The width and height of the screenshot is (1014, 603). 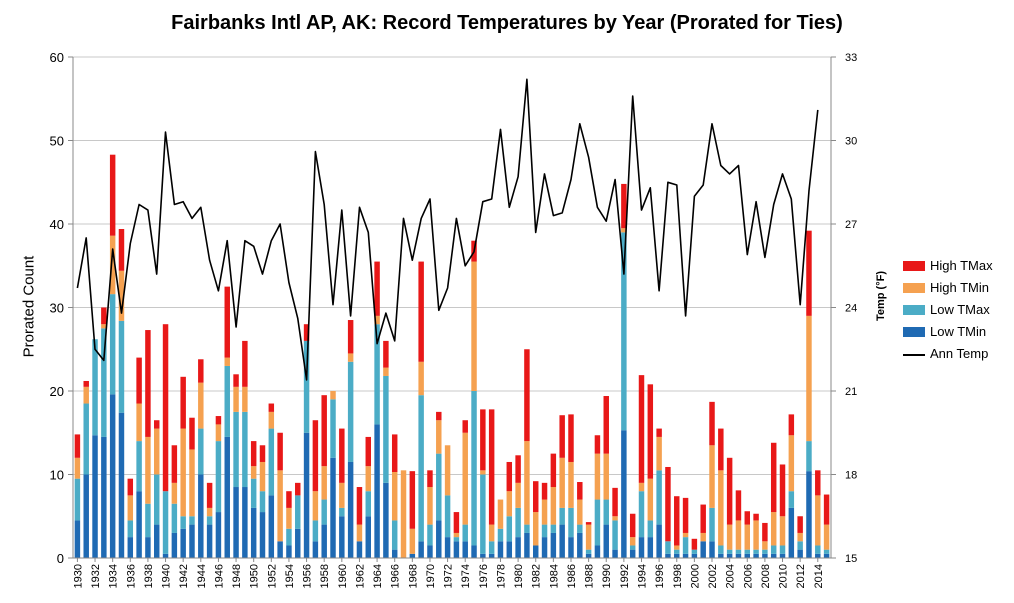 I want to click on legend-item-high-tmax: High TMax, so click(x=958, y=269).